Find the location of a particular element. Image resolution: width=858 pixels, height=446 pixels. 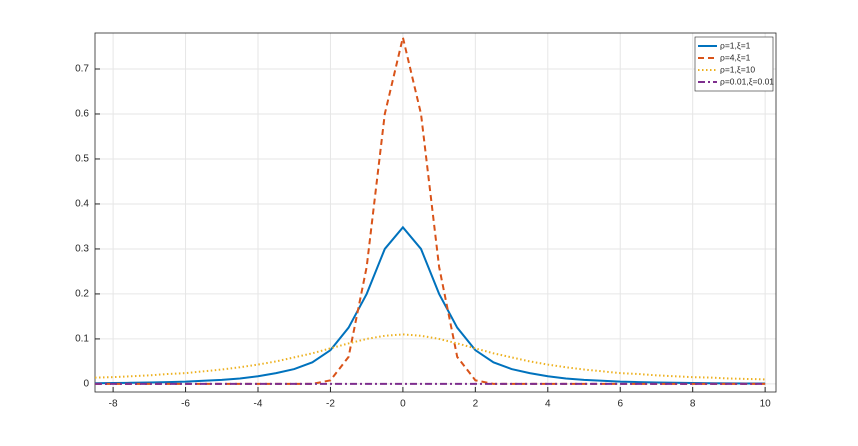

x-tick-label: 4 is located at coordinates (548, 404).